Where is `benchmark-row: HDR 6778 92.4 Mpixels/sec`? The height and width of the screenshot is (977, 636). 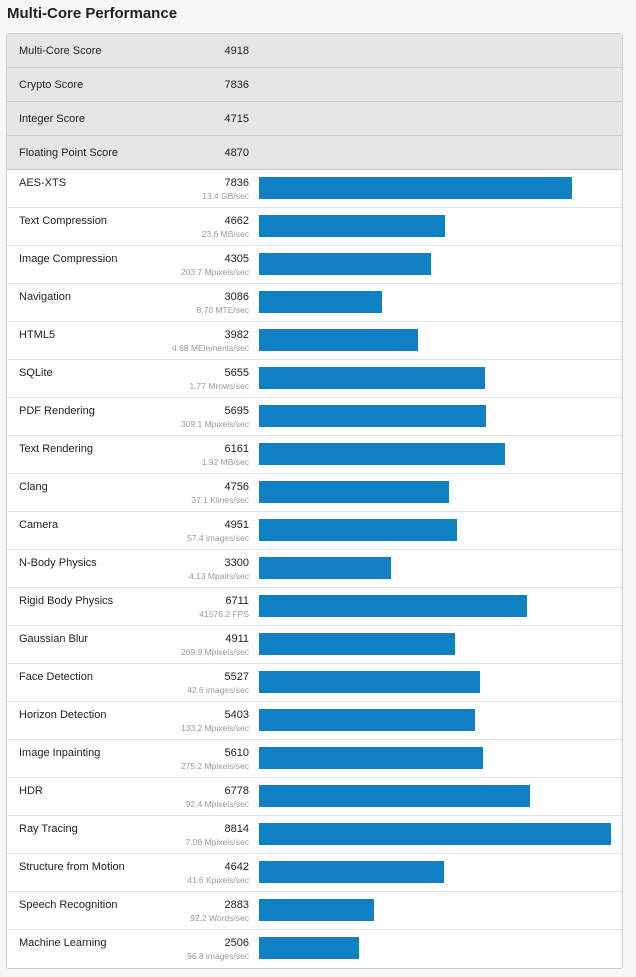 benchmark-row: HDR 6778 92.4 Mpixels/sec is located at coordinates (314, 797).